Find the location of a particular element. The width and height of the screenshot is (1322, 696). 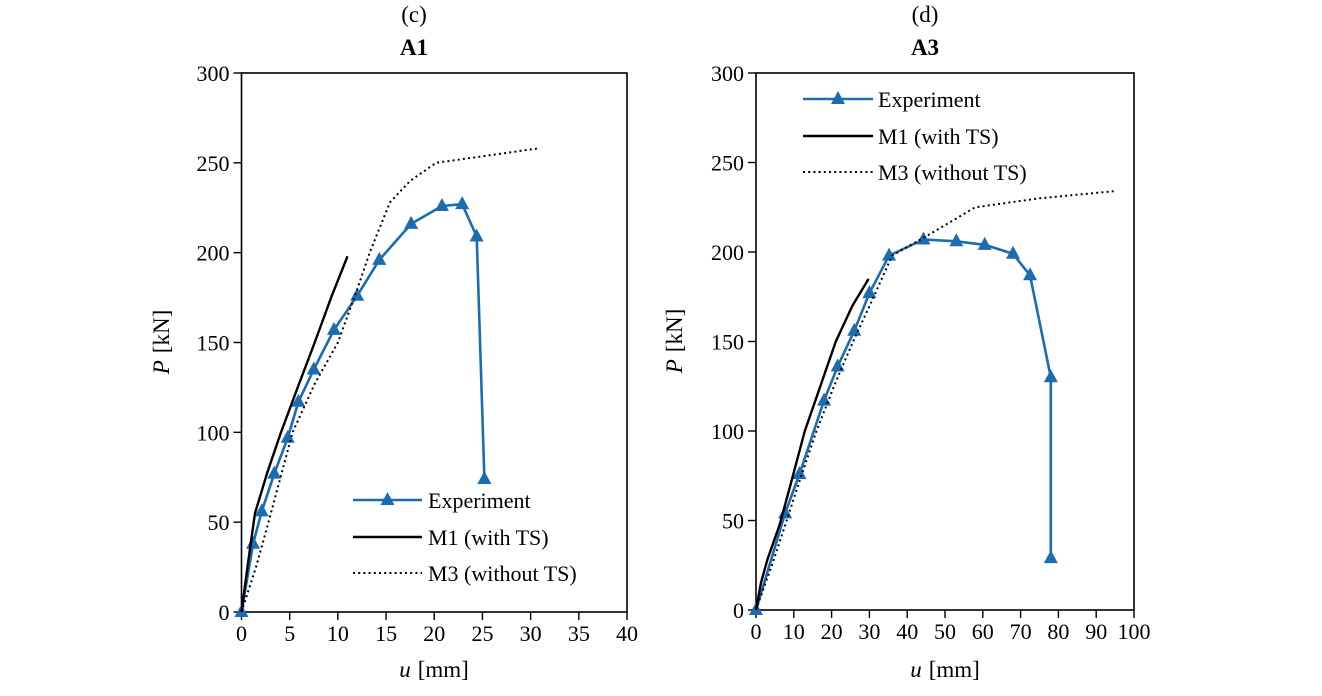

y-axis-label-a3: P [kN] is located at coordinates (675, 341).